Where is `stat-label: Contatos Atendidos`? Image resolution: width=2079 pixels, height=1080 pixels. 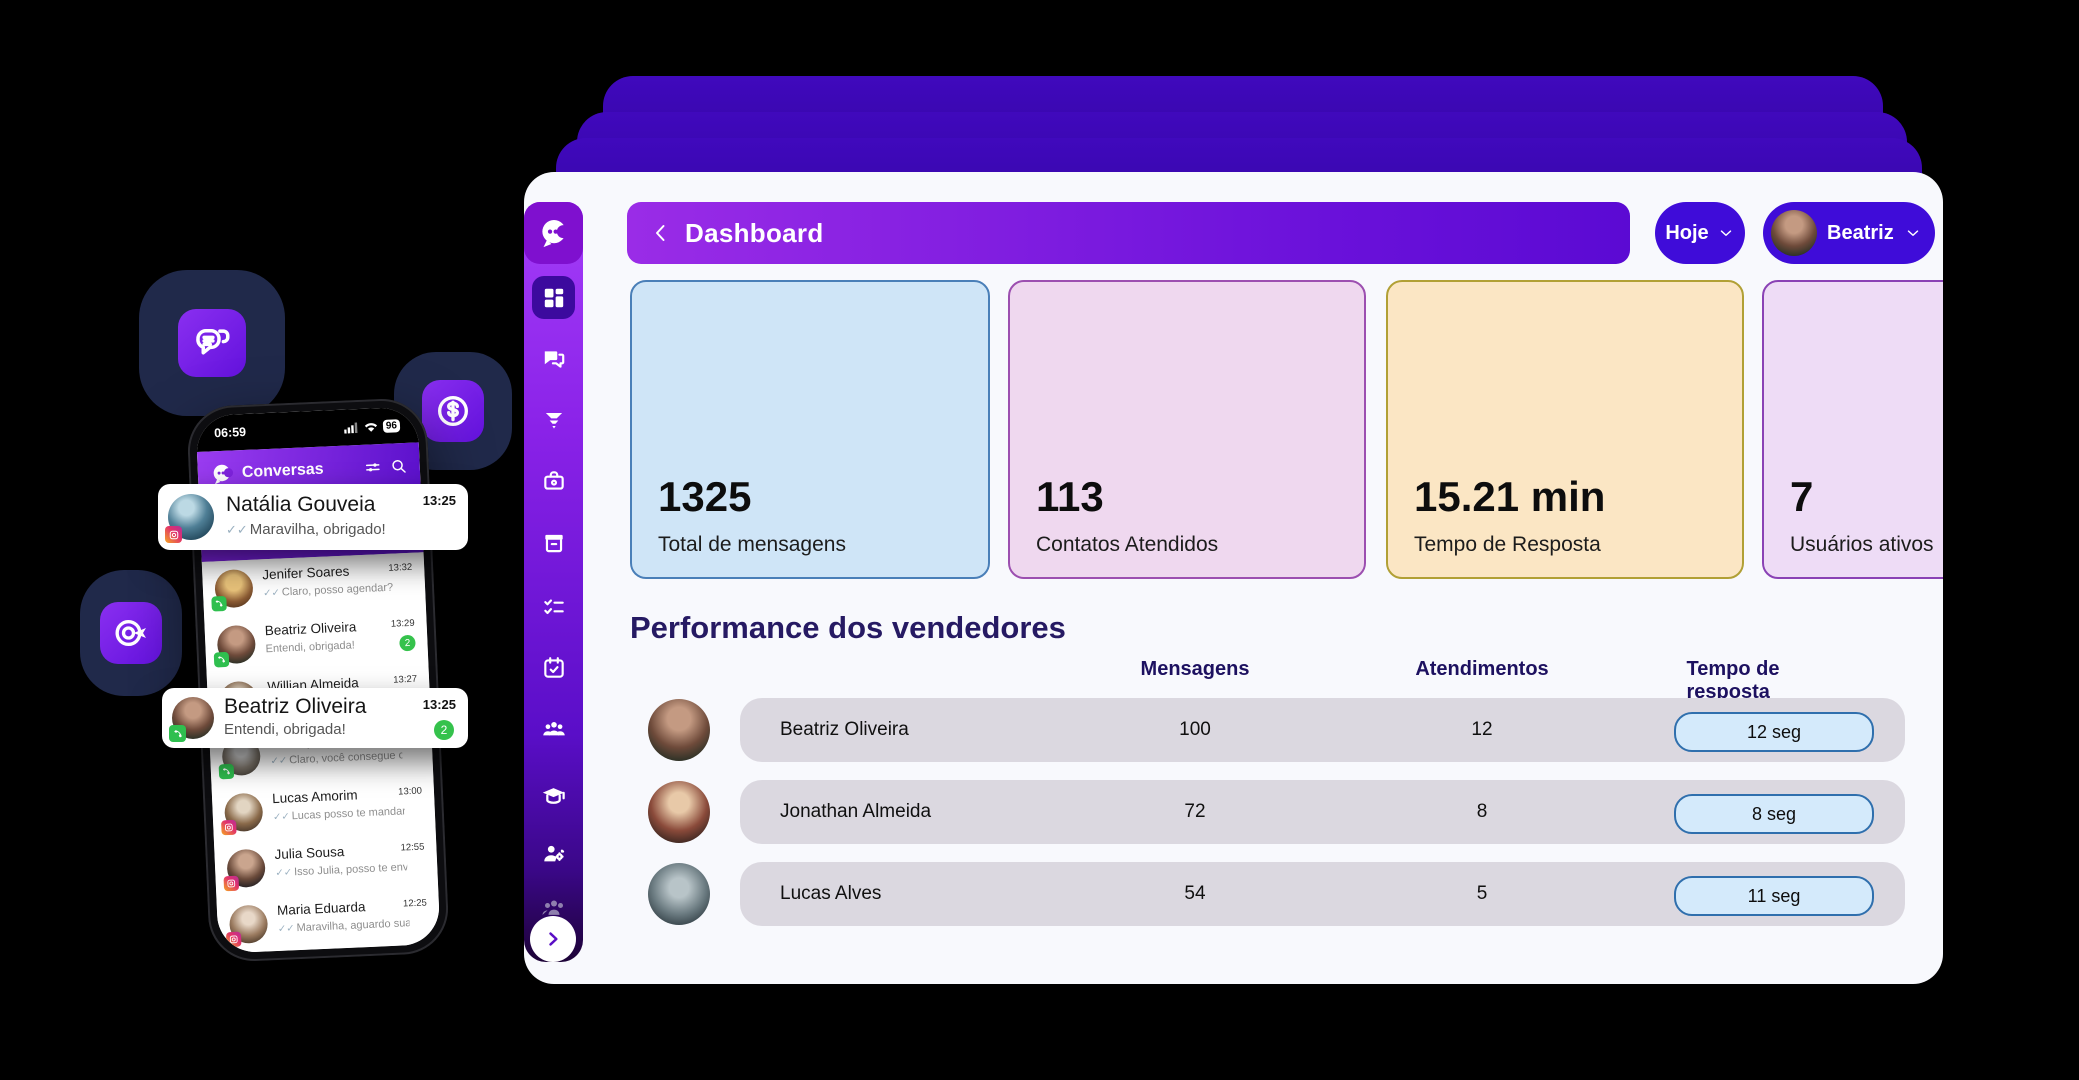
stat-label: Contatos Atendidos is located at coordinates (1127, 544).